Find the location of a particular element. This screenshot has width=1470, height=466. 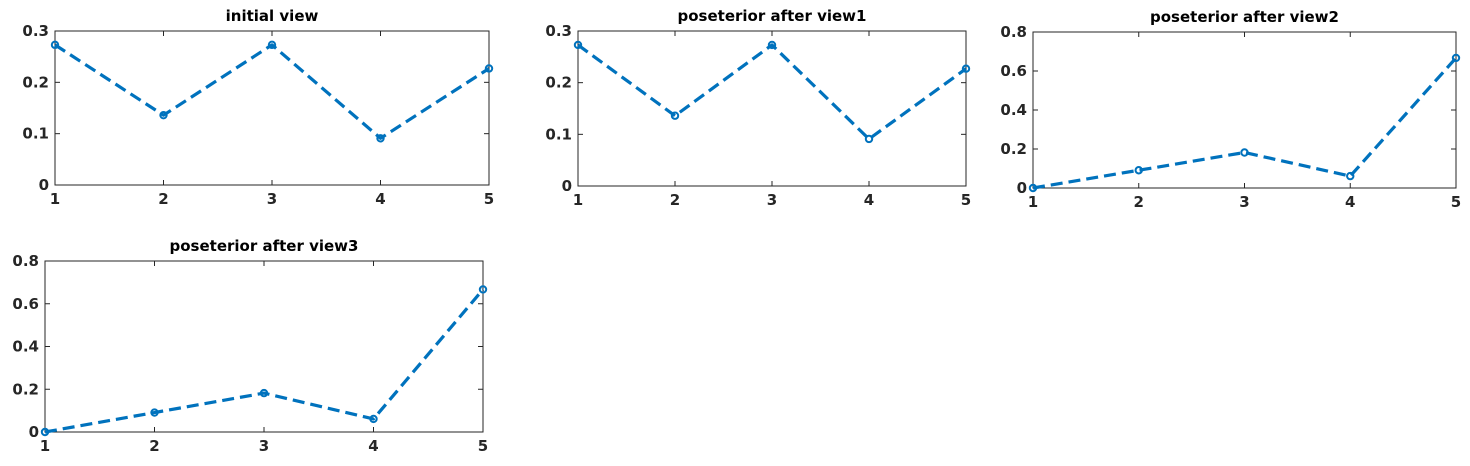

chart-2: poseterior after view1 1 2 3 4 5 0 0.1 0.2 0.3 is located at coordinates (758, 108).